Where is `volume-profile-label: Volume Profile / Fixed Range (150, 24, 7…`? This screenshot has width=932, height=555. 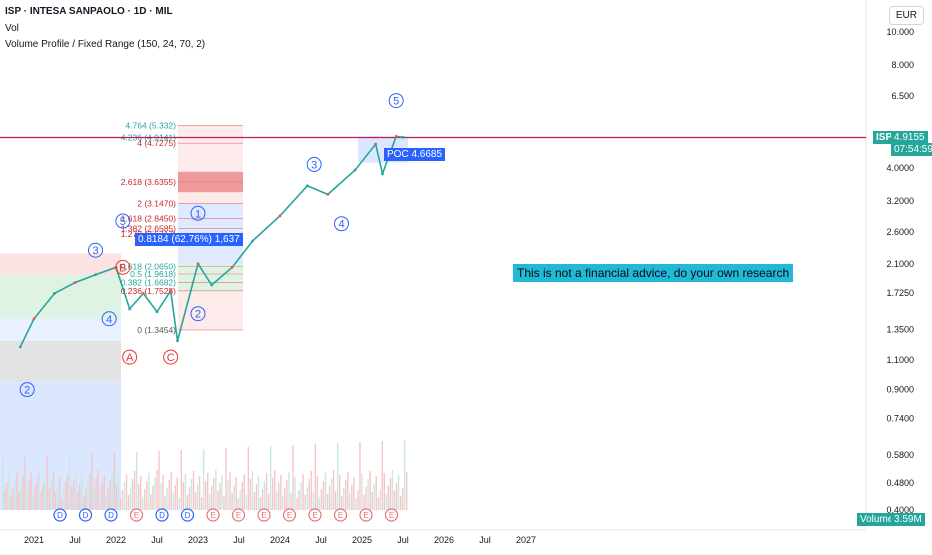 volume-profile-label: Volume Profile / Fixed Range (150, 24, 7… is located at coordinates (105, 44).